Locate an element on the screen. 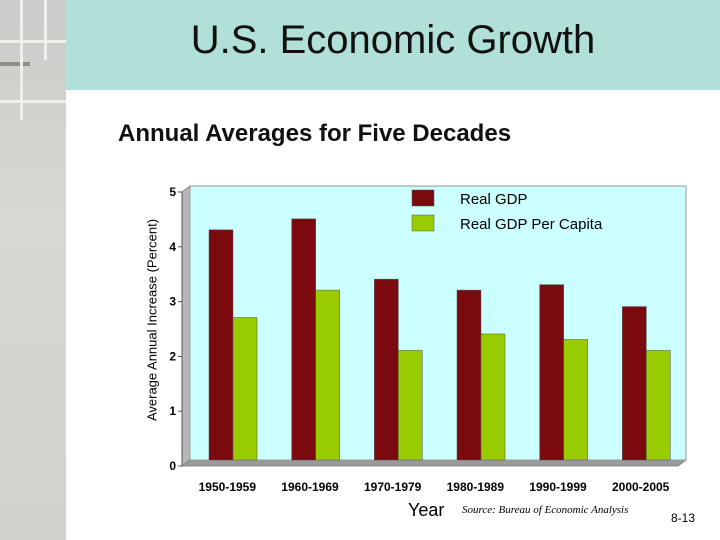 This screenshot has width=720, height=540. x-axis-label: Year is located at coordinates (426, 510).